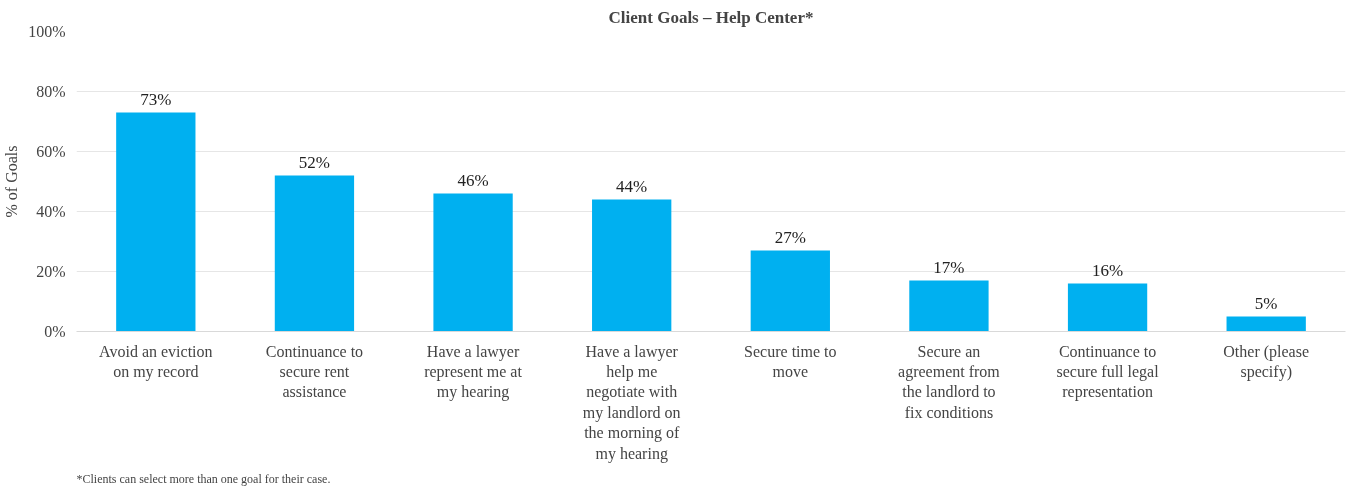  Describe the element at coordinates (51, 91) in the screenshot. I see `y-tick-label: 80%` at that location.